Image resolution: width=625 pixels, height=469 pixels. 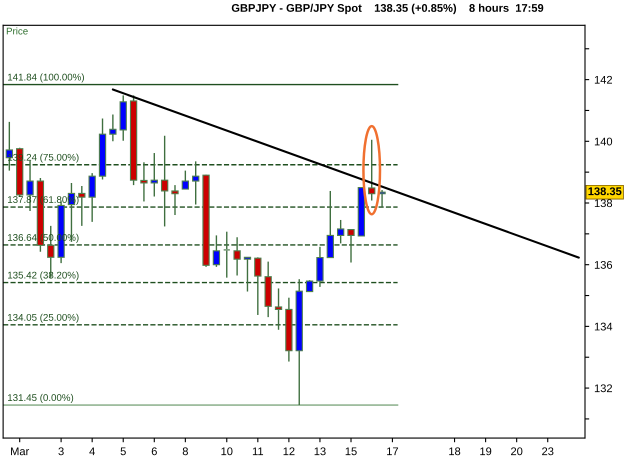 I want to click on x-tick-label: 4, so click(x=92, y=451).